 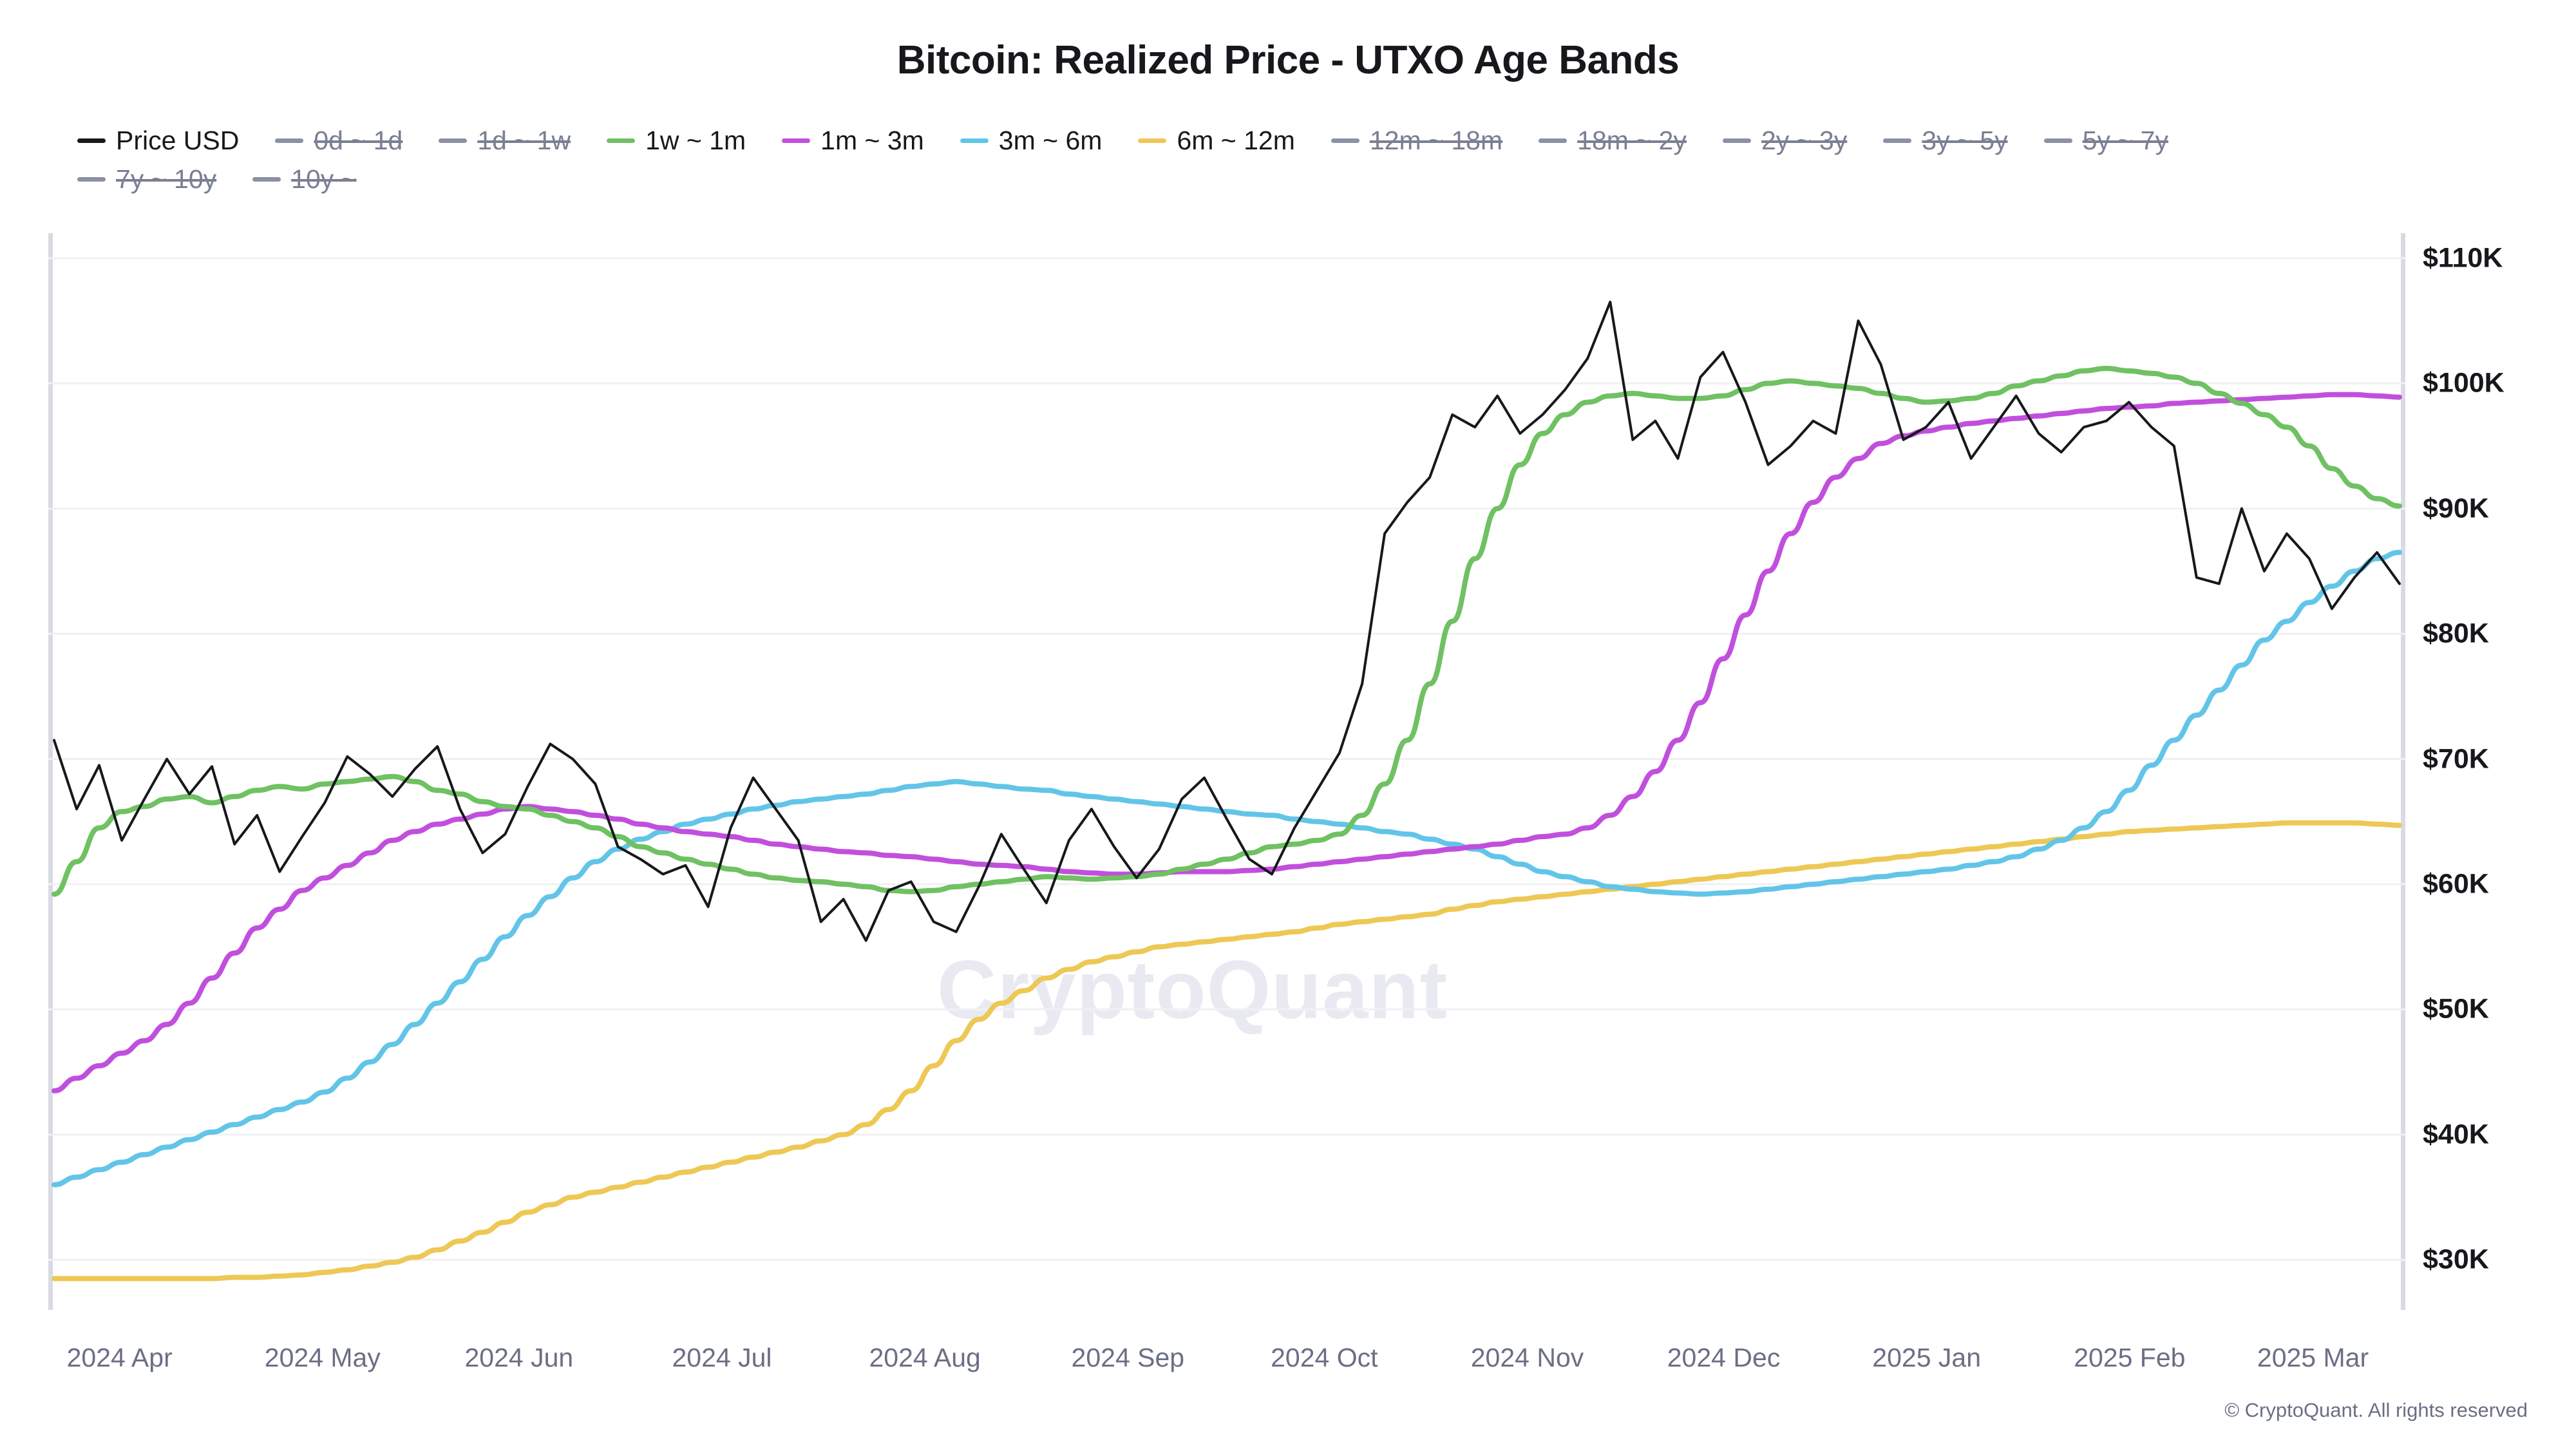 I want to click on y-axis-right-line, so click(x=2403, y=772).